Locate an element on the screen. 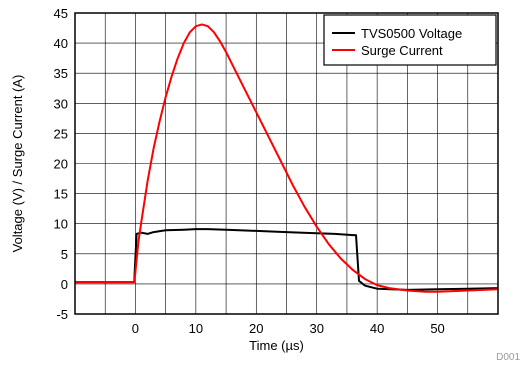  figure-id: D001 is located at coordinates (508, 357).